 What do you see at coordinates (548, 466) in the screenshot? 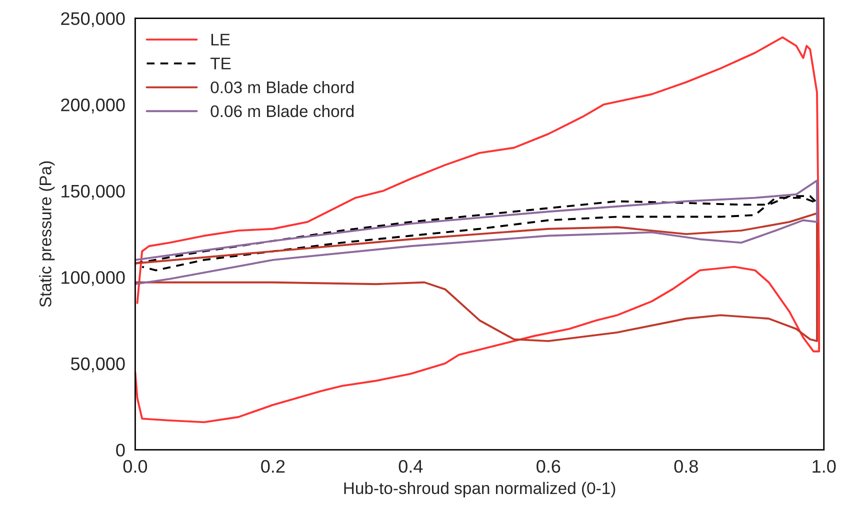
I see `x-tick-label: 0.6` at bounding box center [548, 466].